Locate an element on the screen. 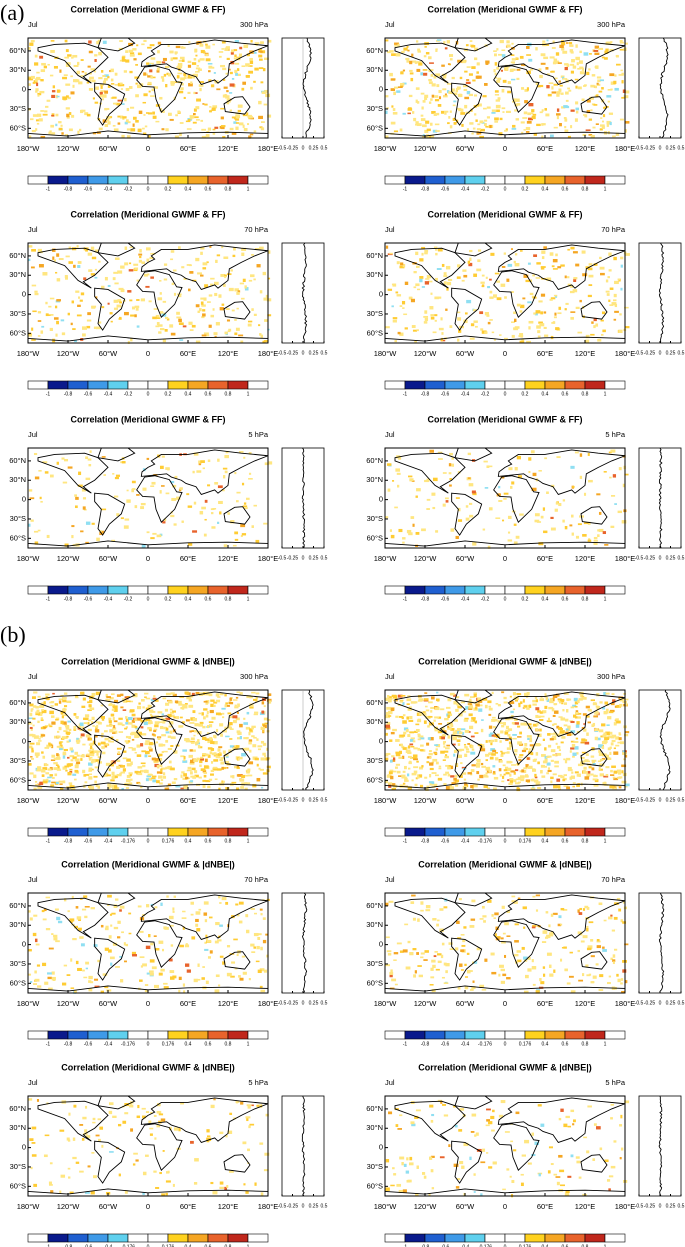  colorbar-label: -1 is located at coordinates (48, 189).